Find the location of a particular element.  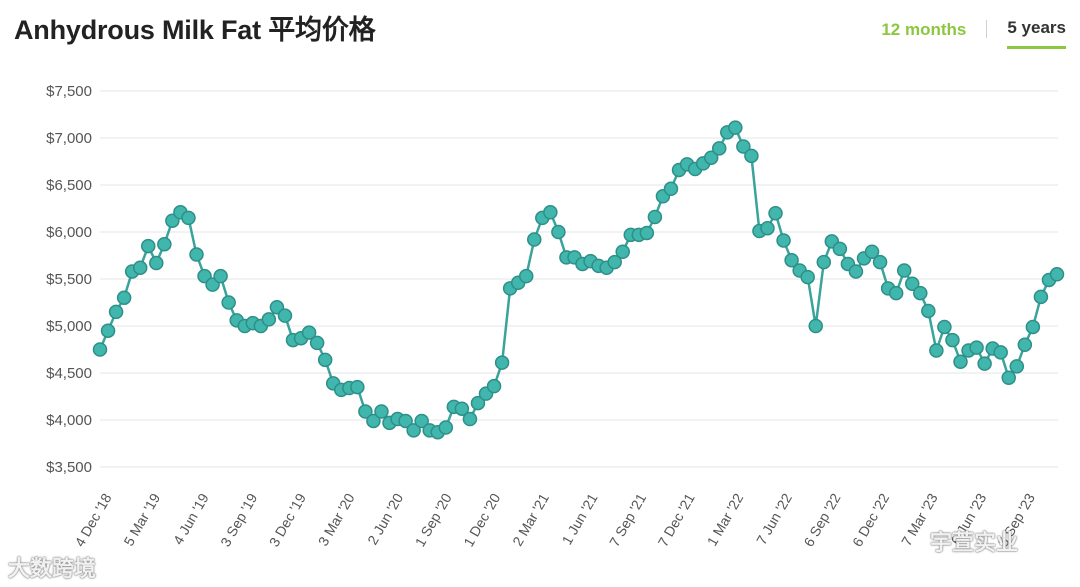

x-tick-label: 7 Jun '22 is located at coordinates (774, 518).